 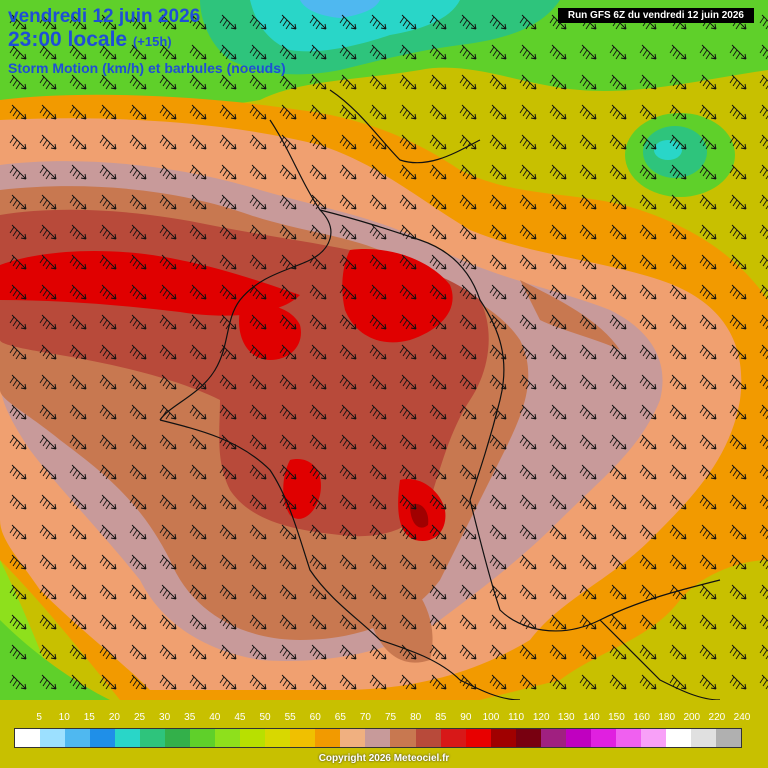 What do you see at coordinates (742, 717) in the screenshot?
I see `legend-label: 240` at bounding box center [742, 717].